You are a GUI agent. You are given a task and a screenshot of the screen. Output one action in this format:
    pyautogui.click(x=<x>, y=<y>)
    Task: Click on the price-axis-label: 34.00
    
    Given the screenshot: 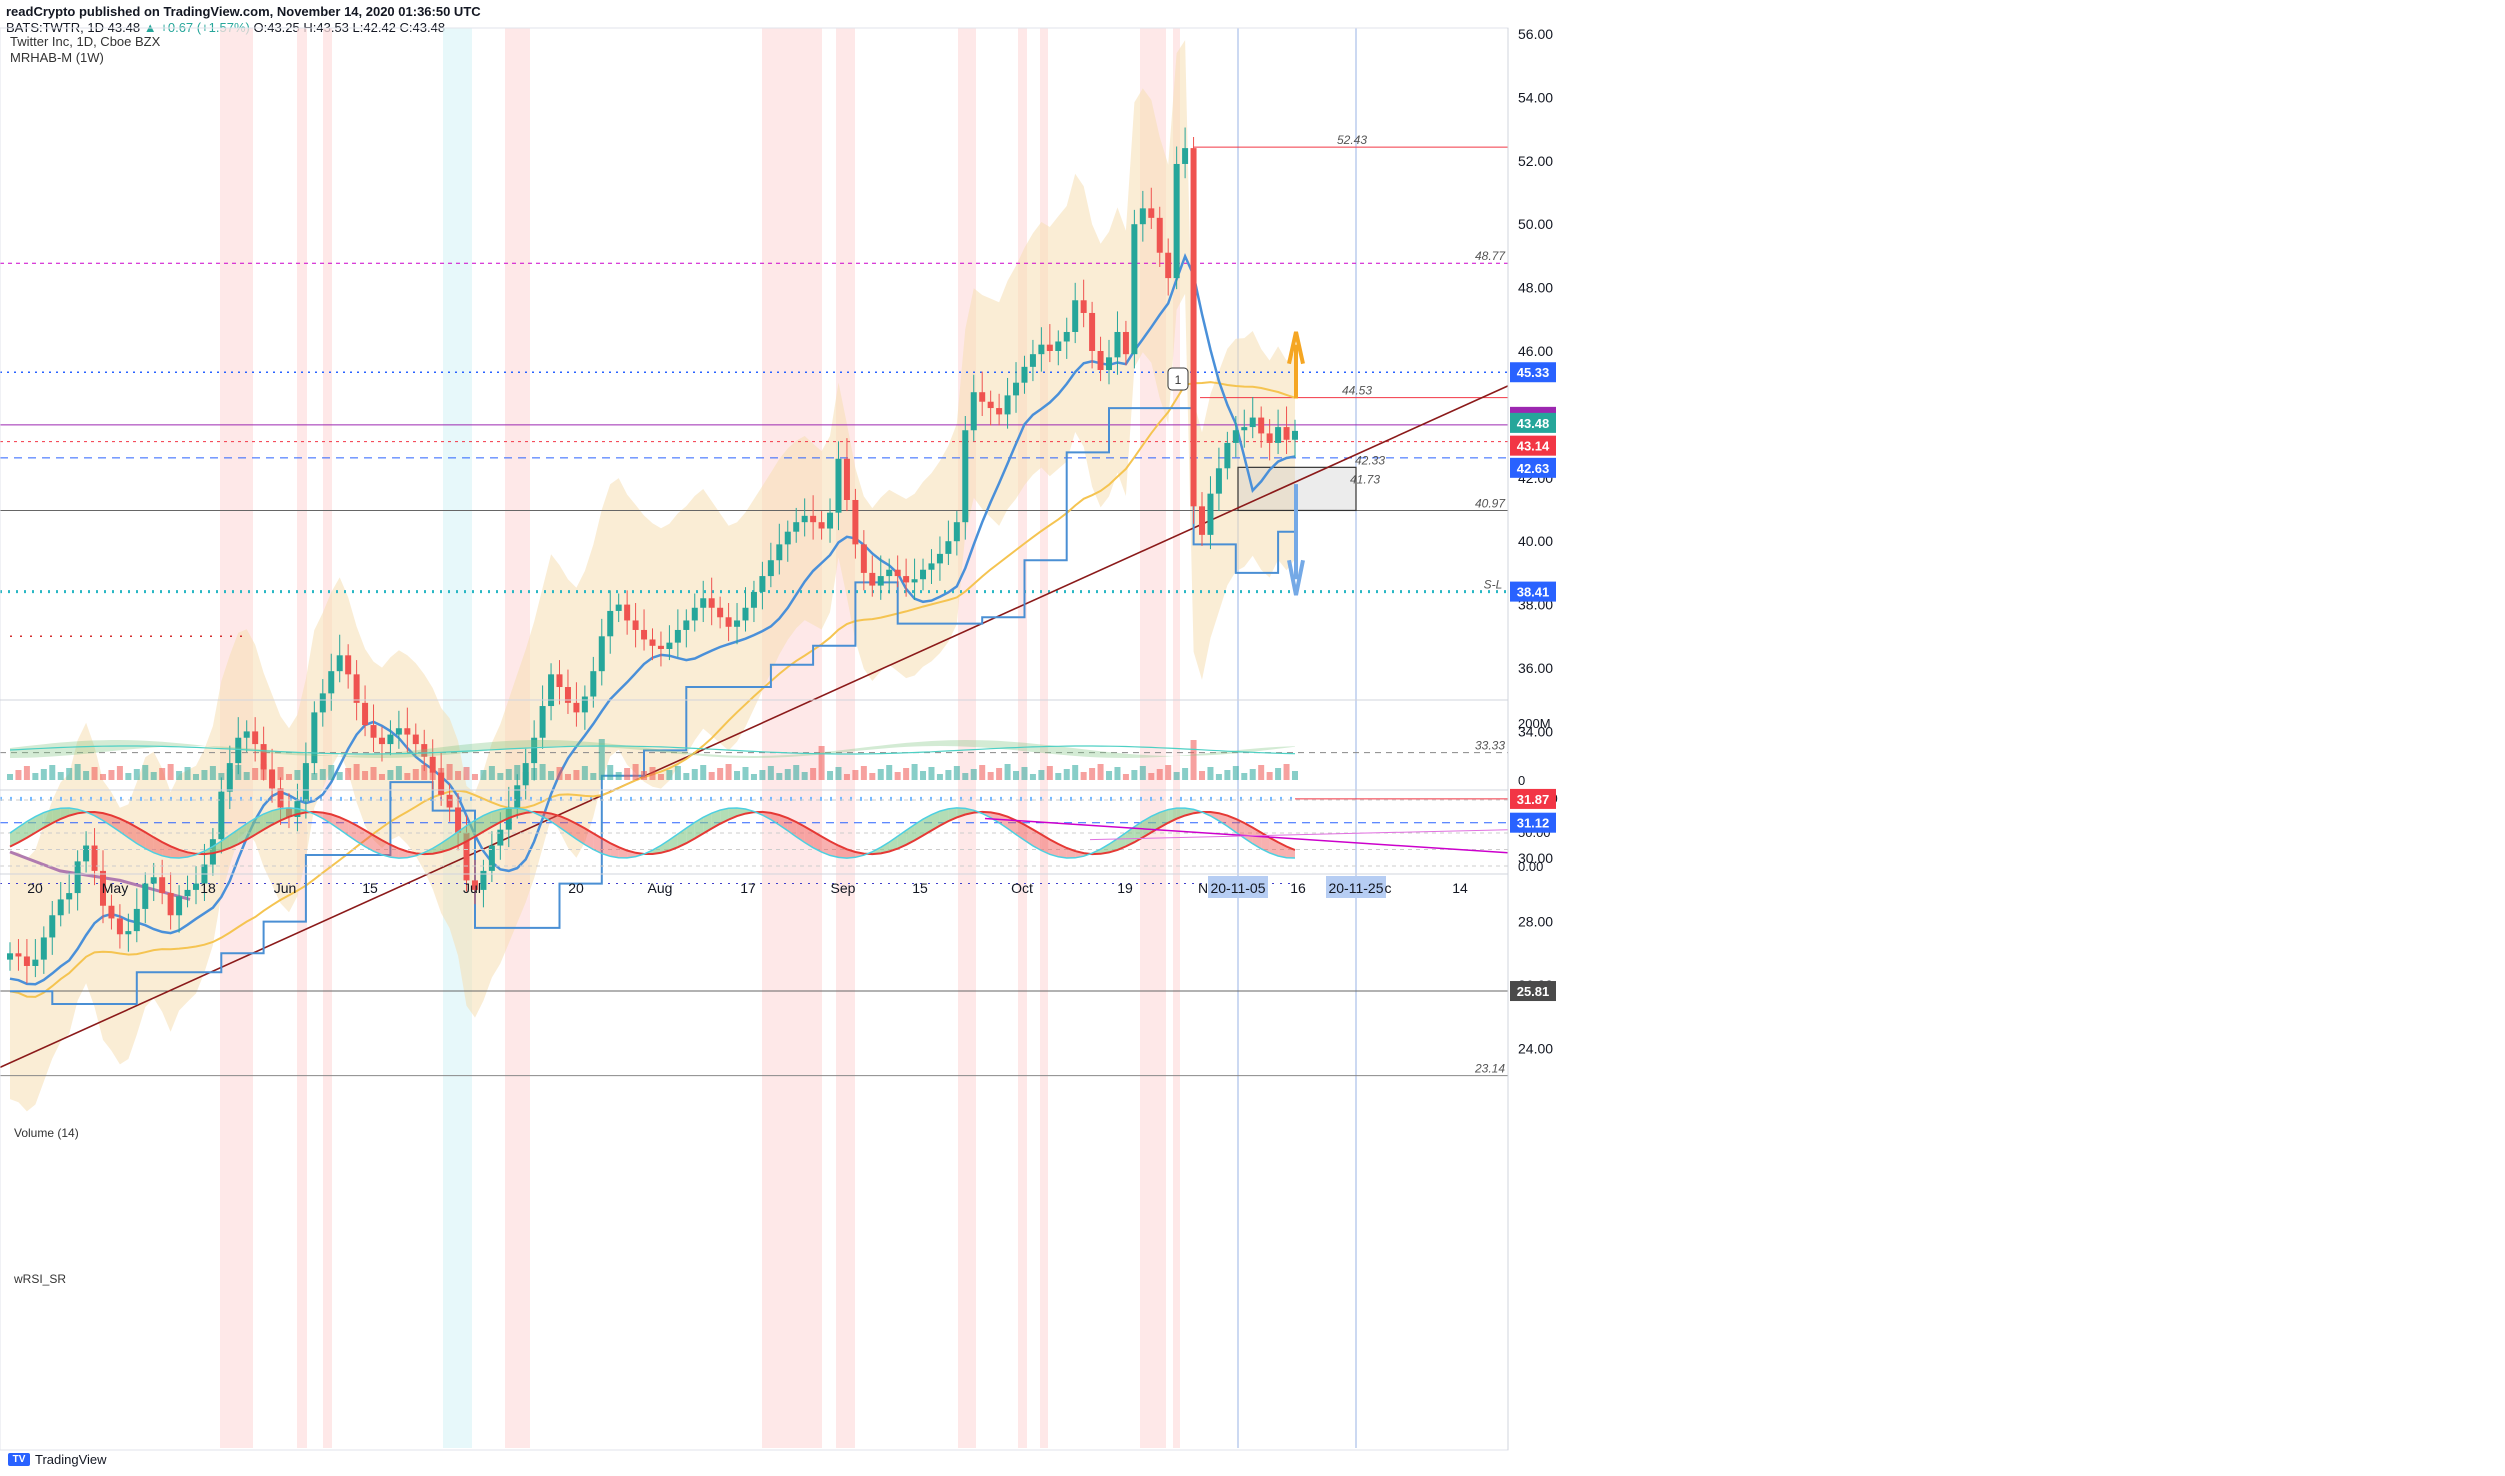 What is the action you would take?
    pyautogui.click(x=1535, y=731)
    